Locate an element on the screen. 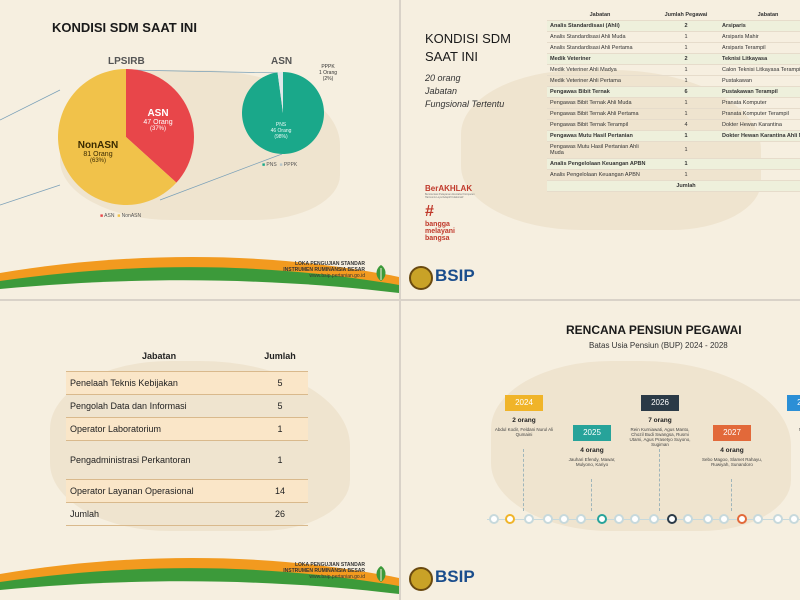 The image size is (800, 600). nonasn-slice-label: NonASN 81 Orang (63%) is located at coordinates (98, 152).